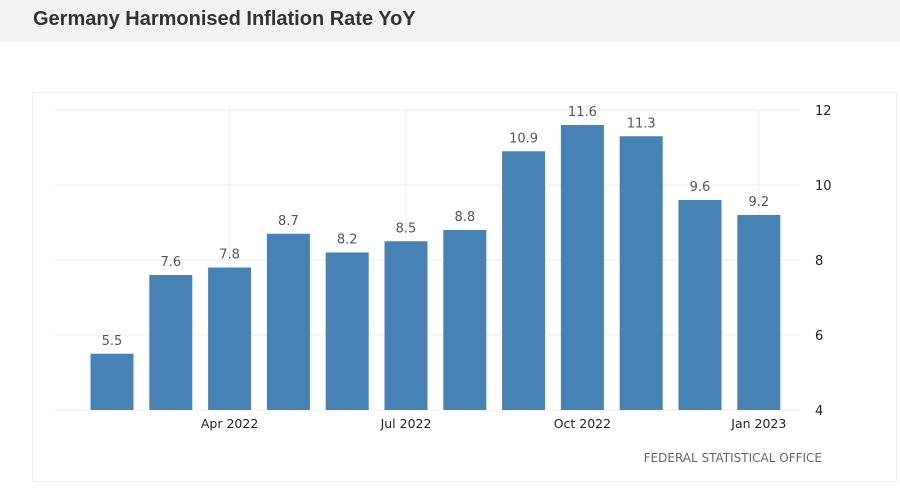 The width and height of the screenshot is (900, 502). Describe the element at coordinates (641, 123) in the screenshot. I see `data-label: 11.3` at that location.